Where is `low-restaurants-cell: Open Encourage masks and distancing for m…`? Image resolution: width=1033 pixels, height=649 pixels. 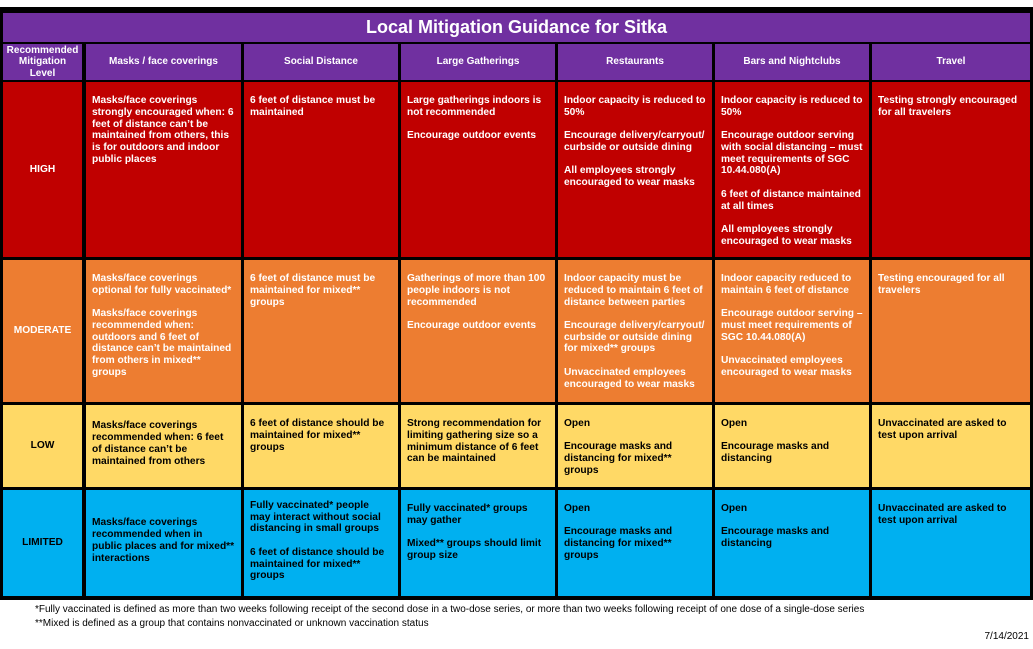 low-restaurants-cell: Open Encourage masks and distancing for m… is located at coordinates (635, 446).